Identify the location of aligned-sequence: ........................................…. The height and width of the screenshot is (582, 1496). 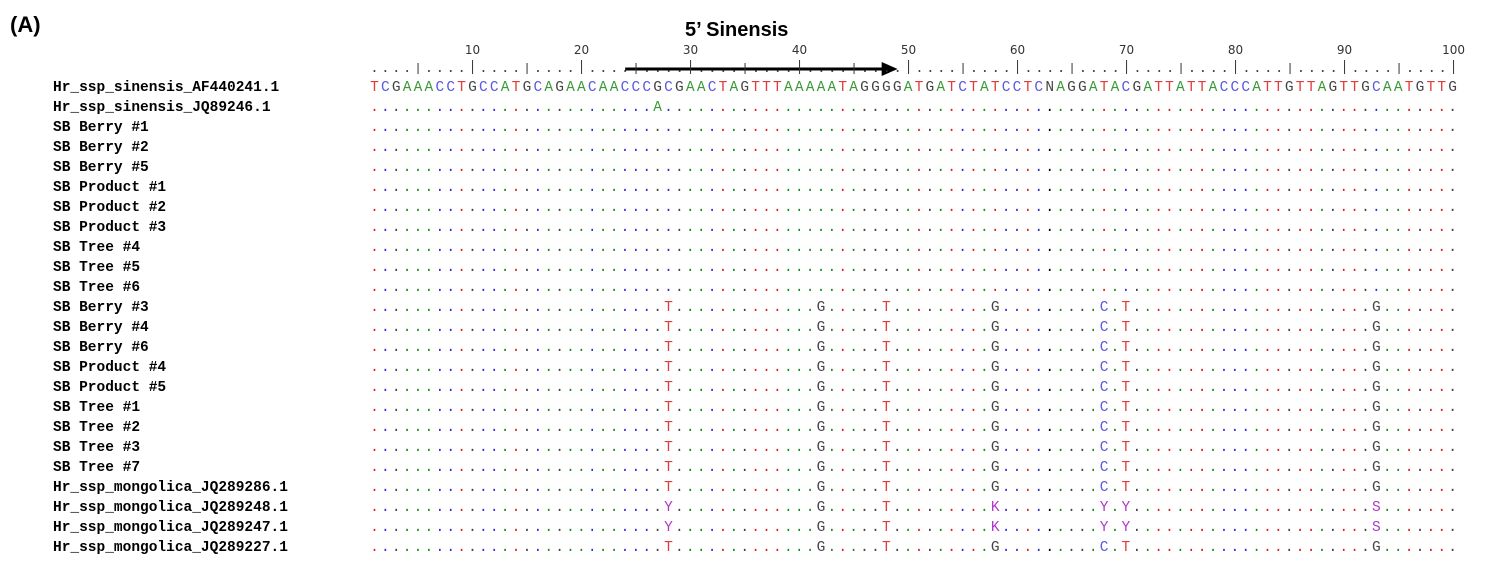
(913, 248).